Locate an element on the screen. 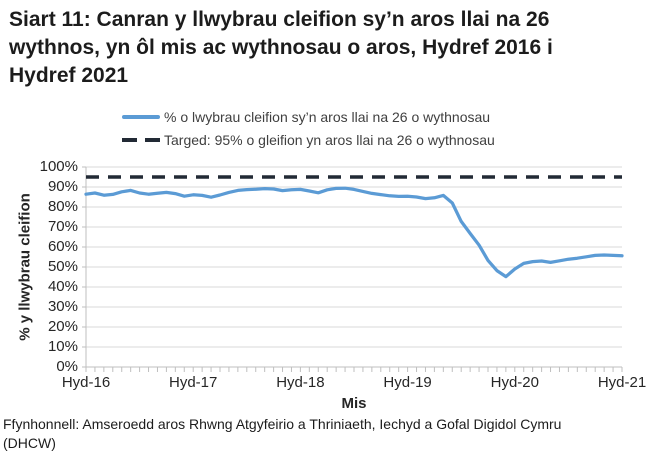 This screenshot has height=466, width=658. y-axis-tick-label: 20% is located at coordinates (62, 326).